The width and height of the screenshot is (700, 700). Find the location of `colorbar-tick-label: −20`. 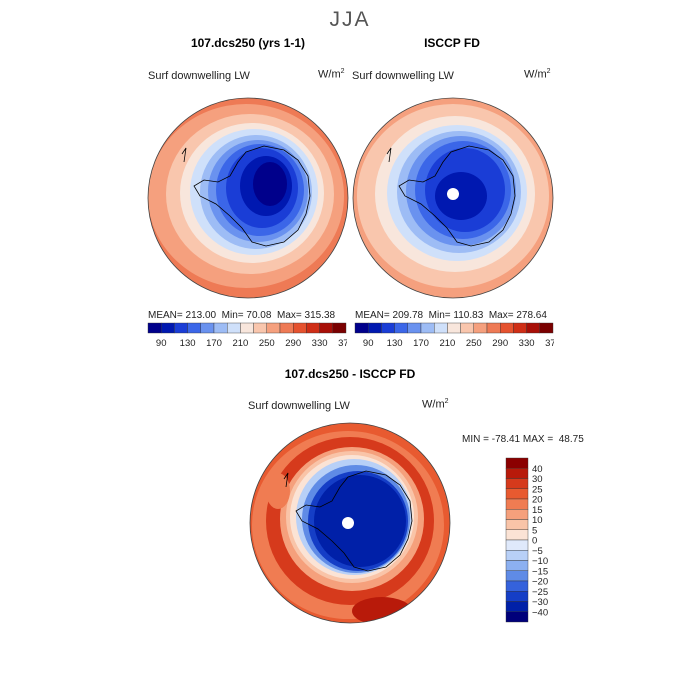

colorbar-tick-label: −20 is located at coordinates (540, 582).